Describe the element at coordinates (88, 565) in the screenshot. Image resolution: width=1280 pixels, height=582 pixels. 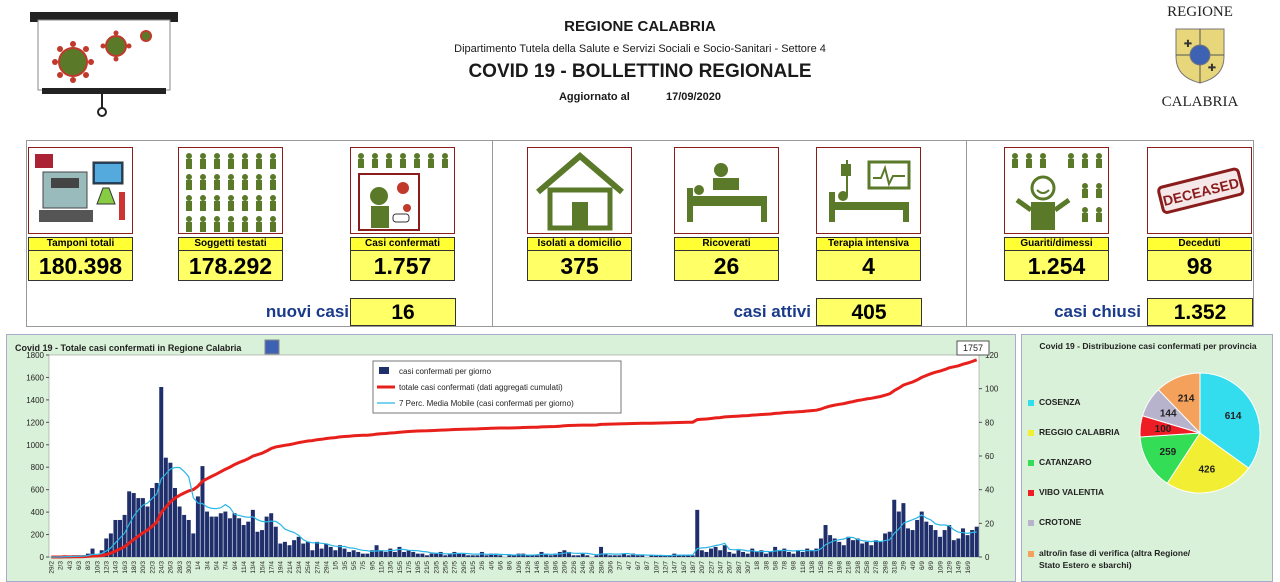
I see `x-tick-label: 8/3` at that location.